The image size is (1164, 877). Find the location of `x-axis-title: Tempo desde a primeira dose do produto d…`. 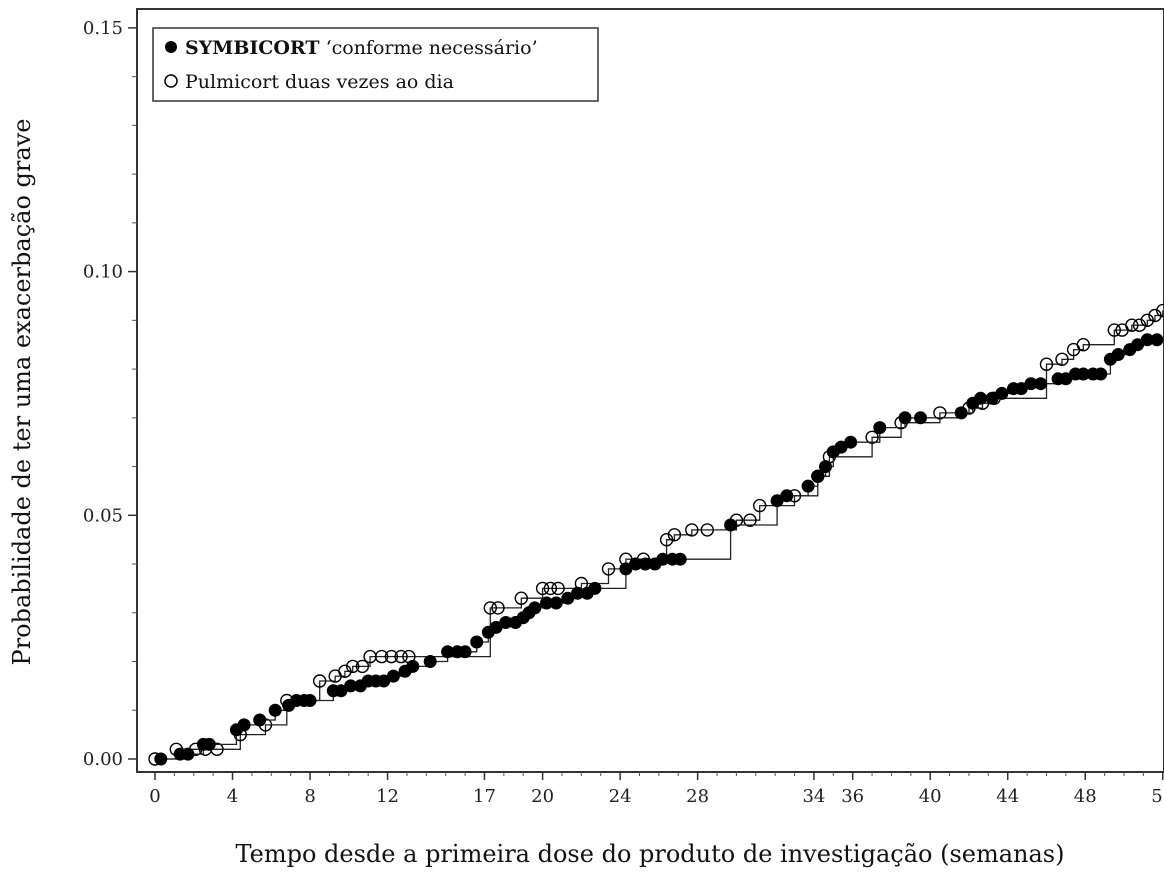

x-axis-title: Tempo desde a primeira dose do produto d… is located at coordinates (650, 854).